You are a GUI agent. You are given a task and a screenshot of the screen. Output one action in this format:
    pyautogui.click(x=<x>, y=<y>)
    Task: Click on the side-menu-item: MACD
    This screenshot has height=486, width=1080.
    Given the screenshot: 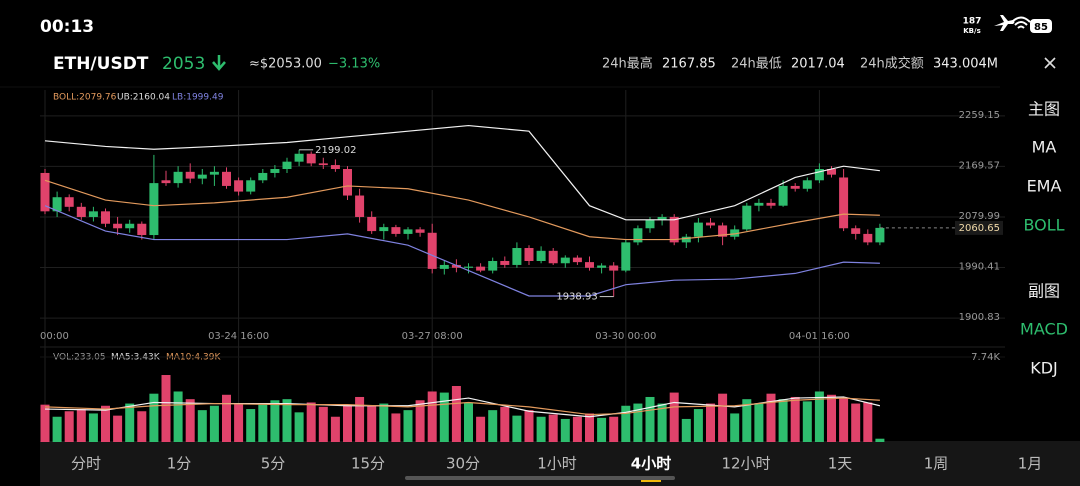 What is the action you would take?
    pyautogui.click(x=1044, y=329)
    